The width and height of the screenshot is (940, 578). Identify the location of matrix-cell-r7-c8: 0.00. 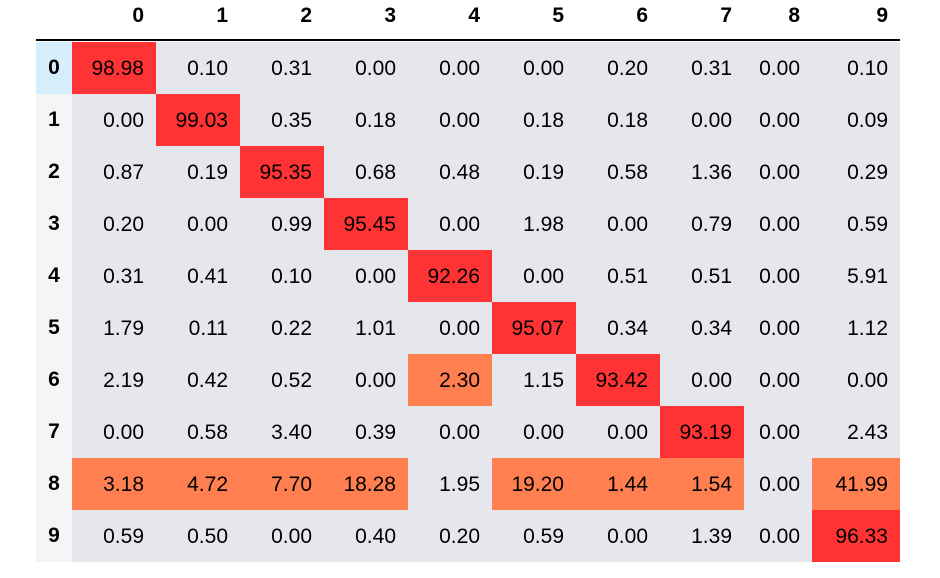
(778, 432).